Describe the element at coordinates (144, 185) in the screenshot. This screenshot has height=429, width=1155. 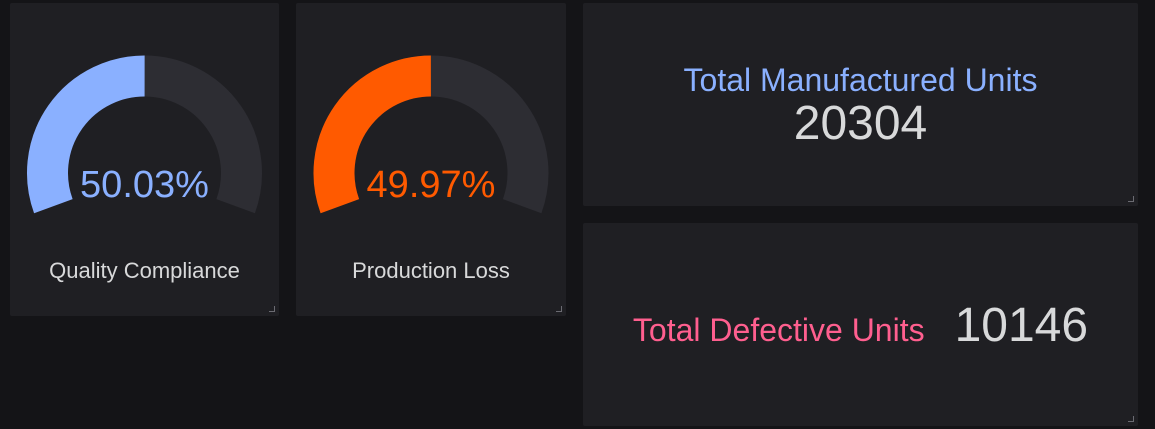
I see `gauge-value: 50.03%` at that location.